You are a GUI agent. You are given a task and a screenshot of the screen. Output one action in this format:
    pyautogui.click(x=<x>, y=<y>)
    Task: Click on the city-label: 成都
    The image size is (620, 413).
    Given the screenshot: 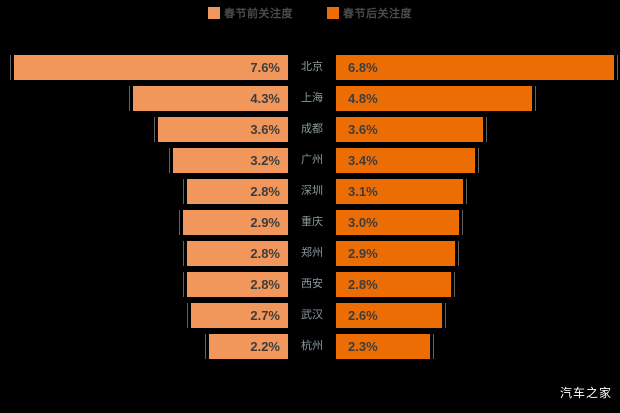 What is the action you would take?
    pyautogui.click(x=312, y=129)
    